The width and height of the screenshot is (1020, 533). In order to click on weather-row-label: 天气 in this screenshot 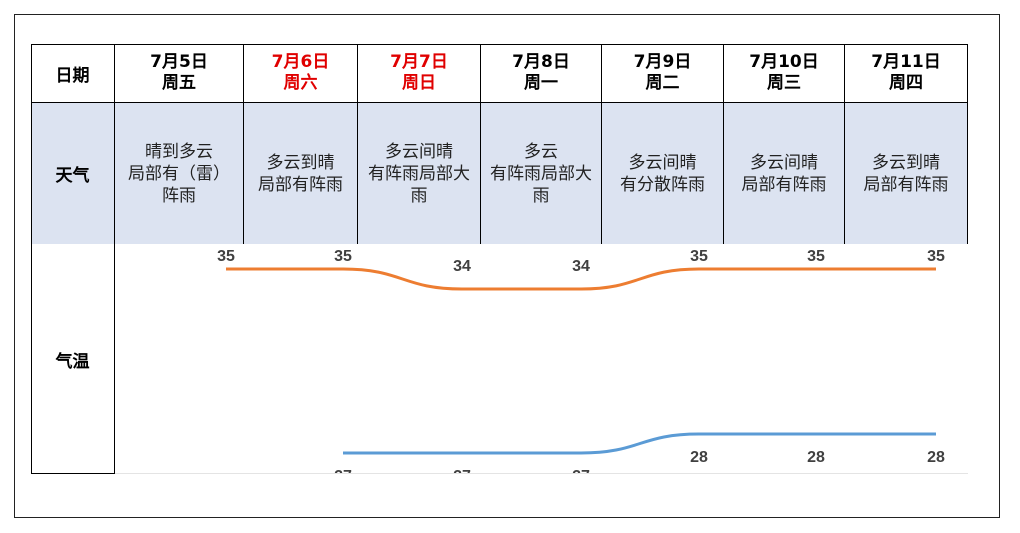, I will do `click(73, 173)`.